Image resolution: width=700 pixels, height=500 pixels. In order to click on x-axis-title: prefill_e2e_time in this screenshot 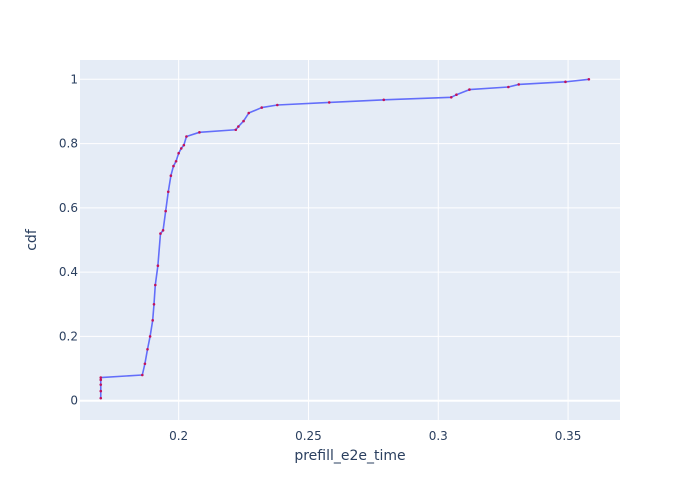, I will do `click(349, 456)`.